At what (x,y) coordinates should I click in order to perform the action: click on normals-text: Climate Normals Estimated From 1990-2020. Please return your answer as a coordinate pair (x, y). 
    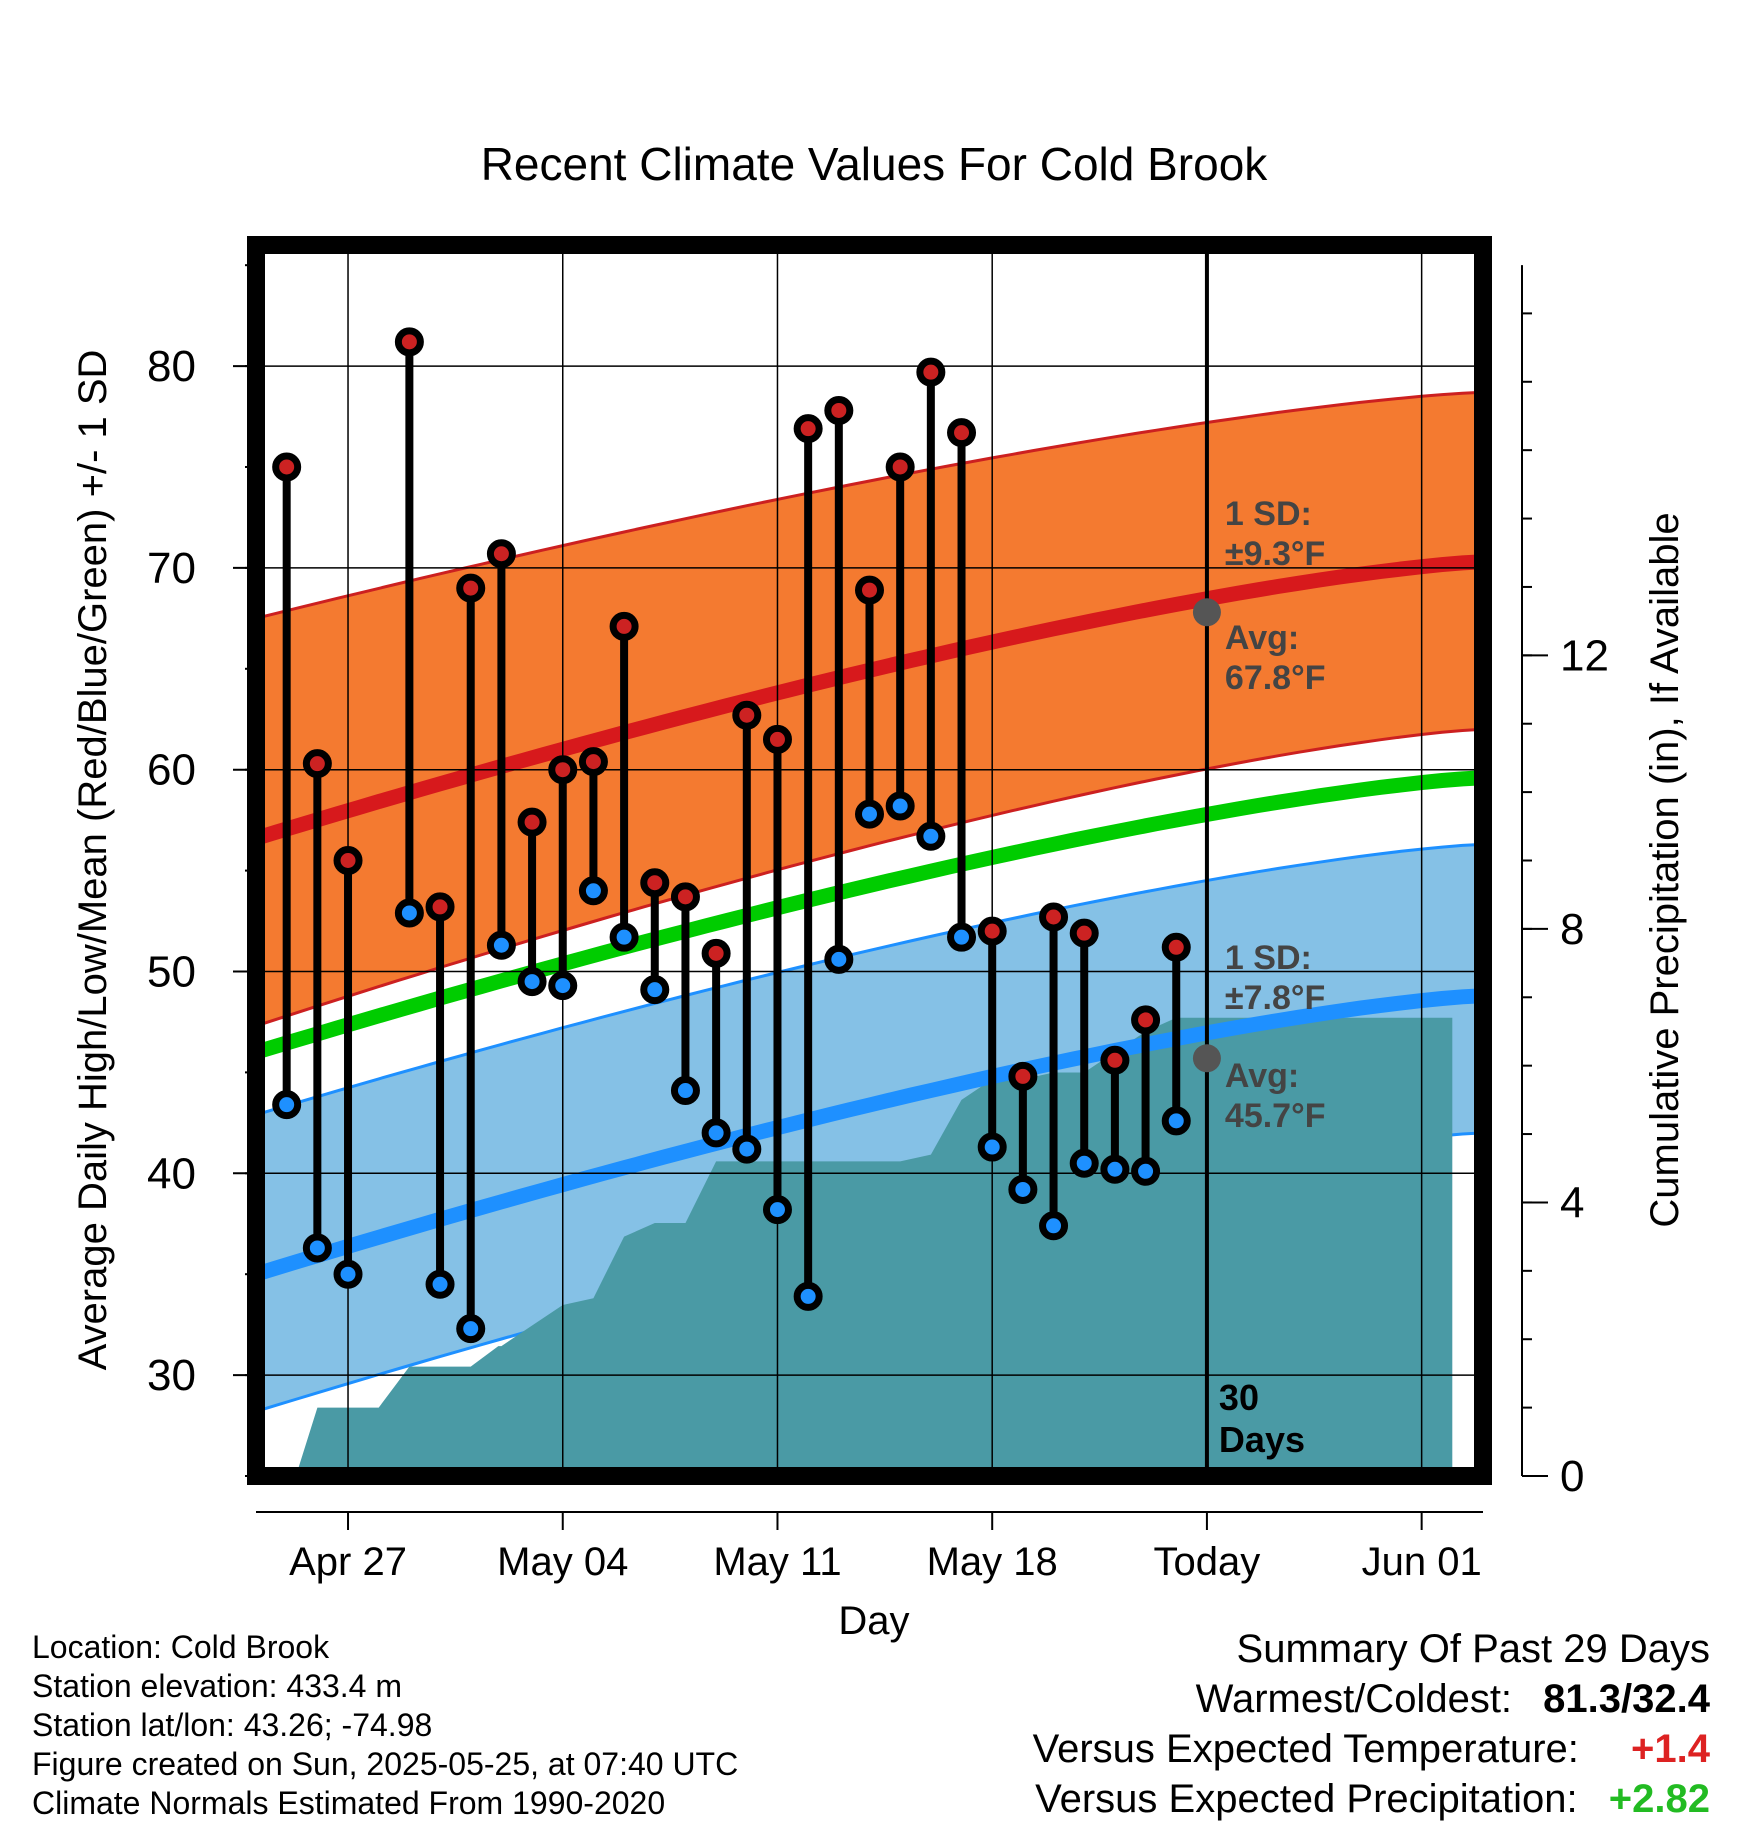
    Looking at the image, I should click on (349, 1803).